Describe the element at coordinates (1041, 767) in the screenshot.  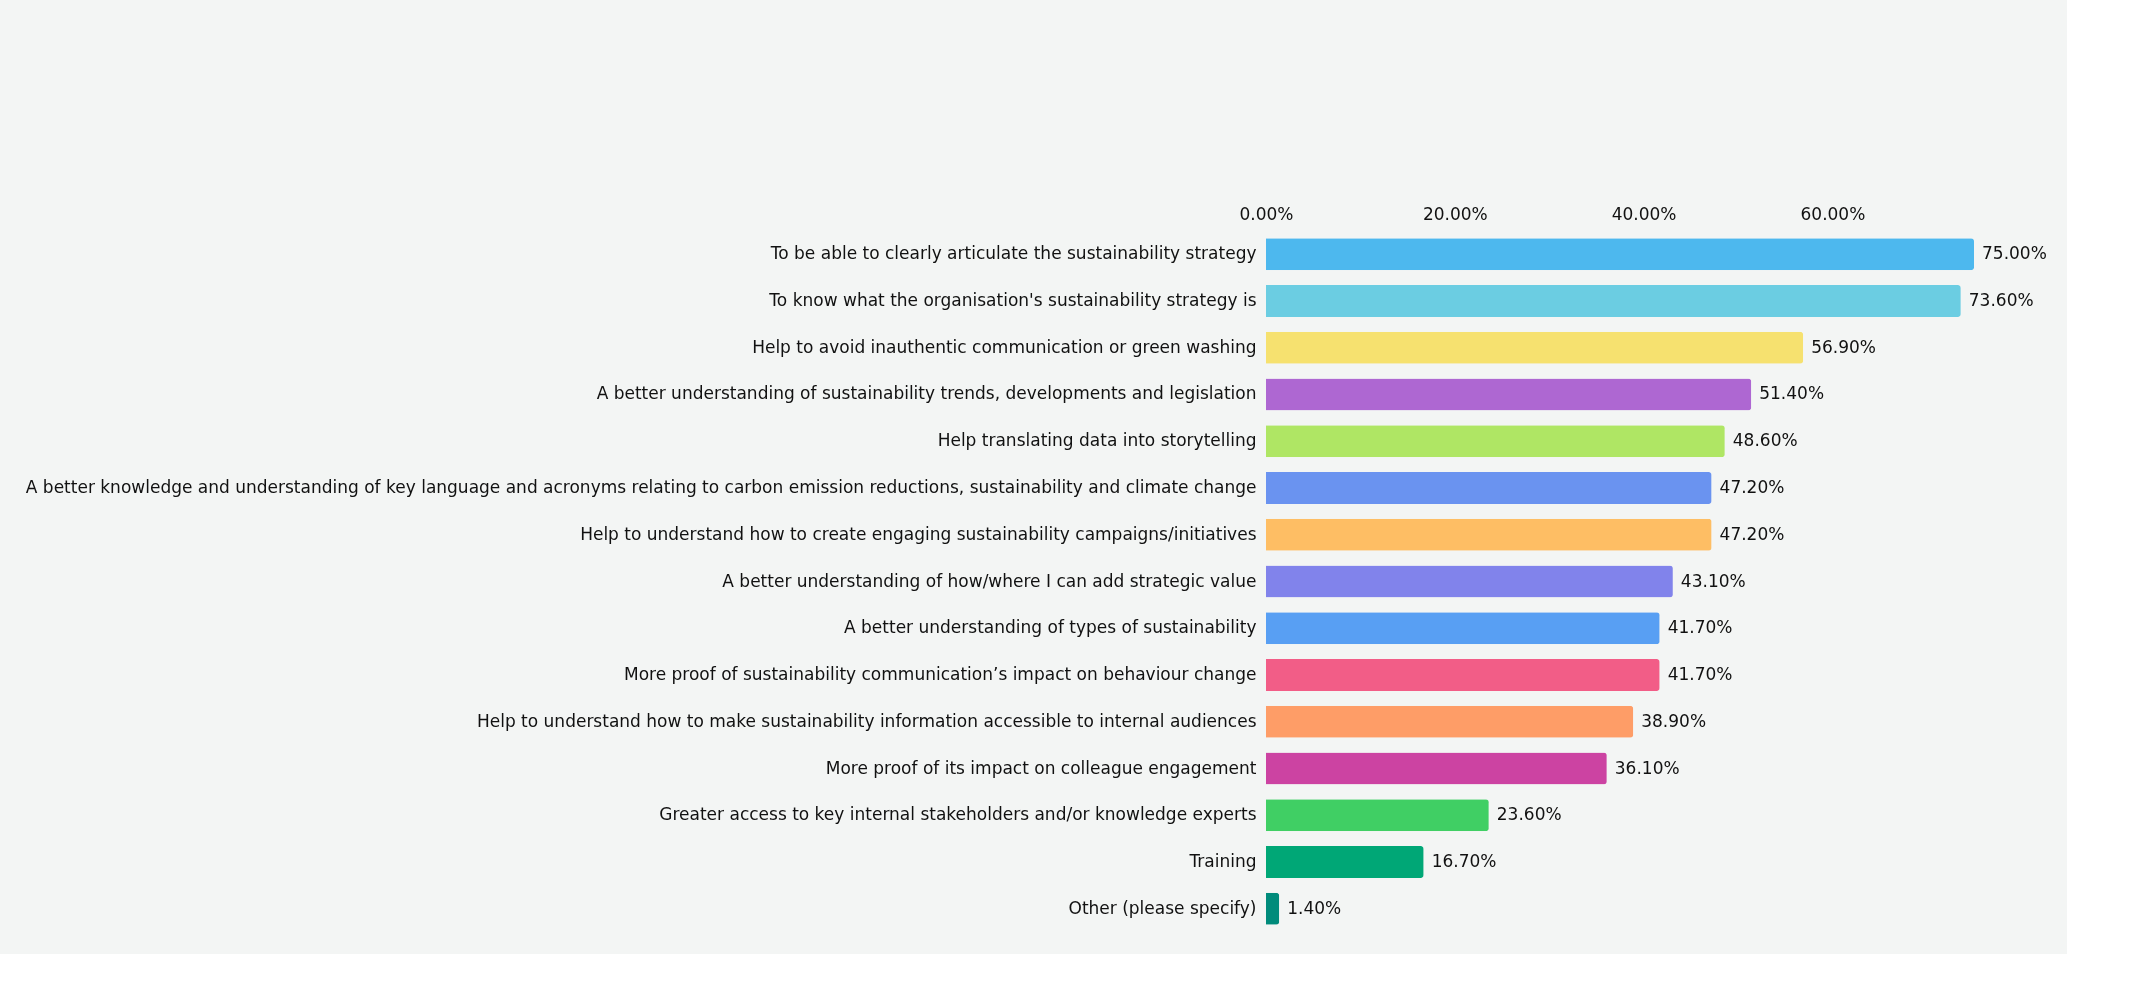
I see `y-tick-label: More proof of its impact on colleague engagement` at that location.